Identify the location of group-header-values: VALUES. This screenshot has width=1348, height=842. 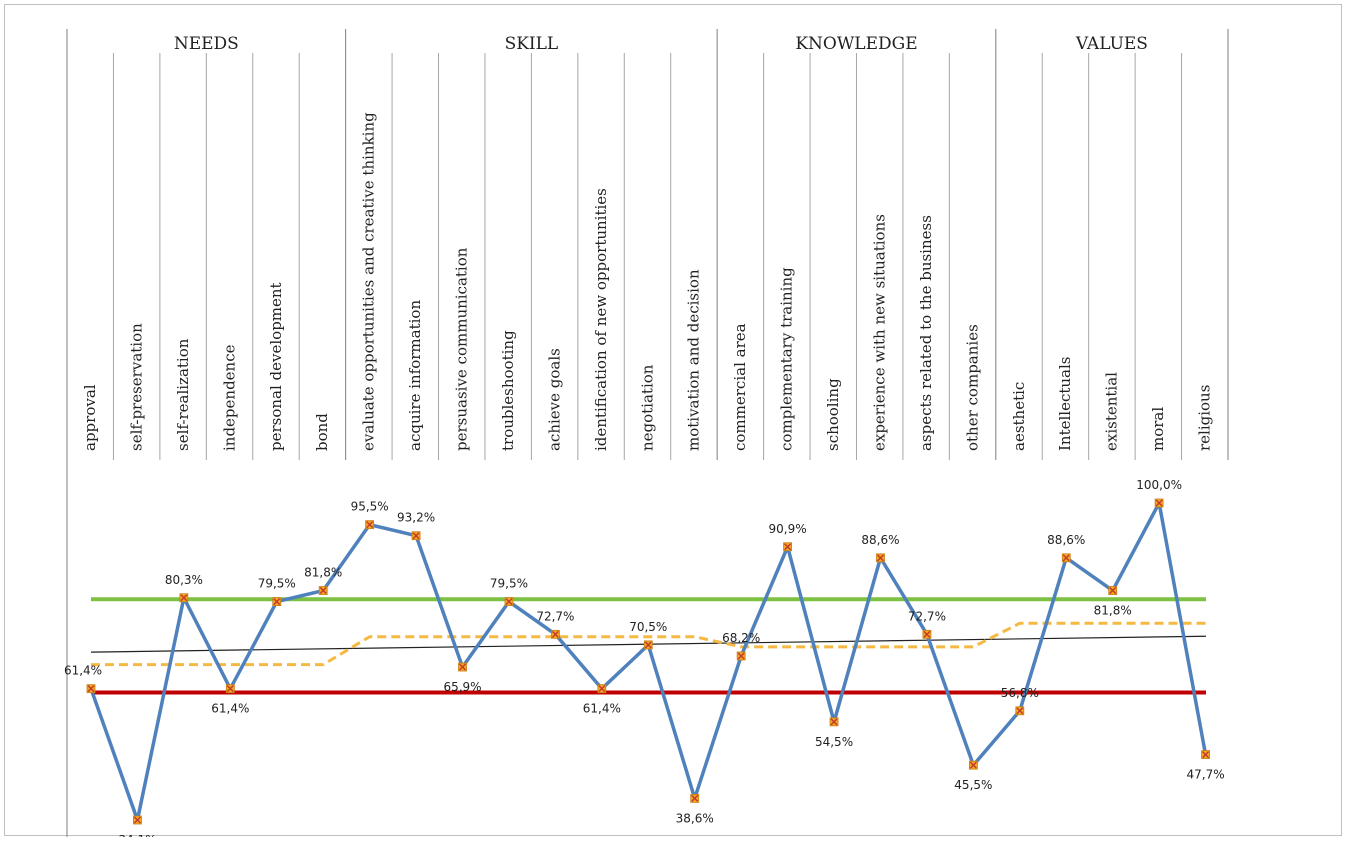
(1111, 44).